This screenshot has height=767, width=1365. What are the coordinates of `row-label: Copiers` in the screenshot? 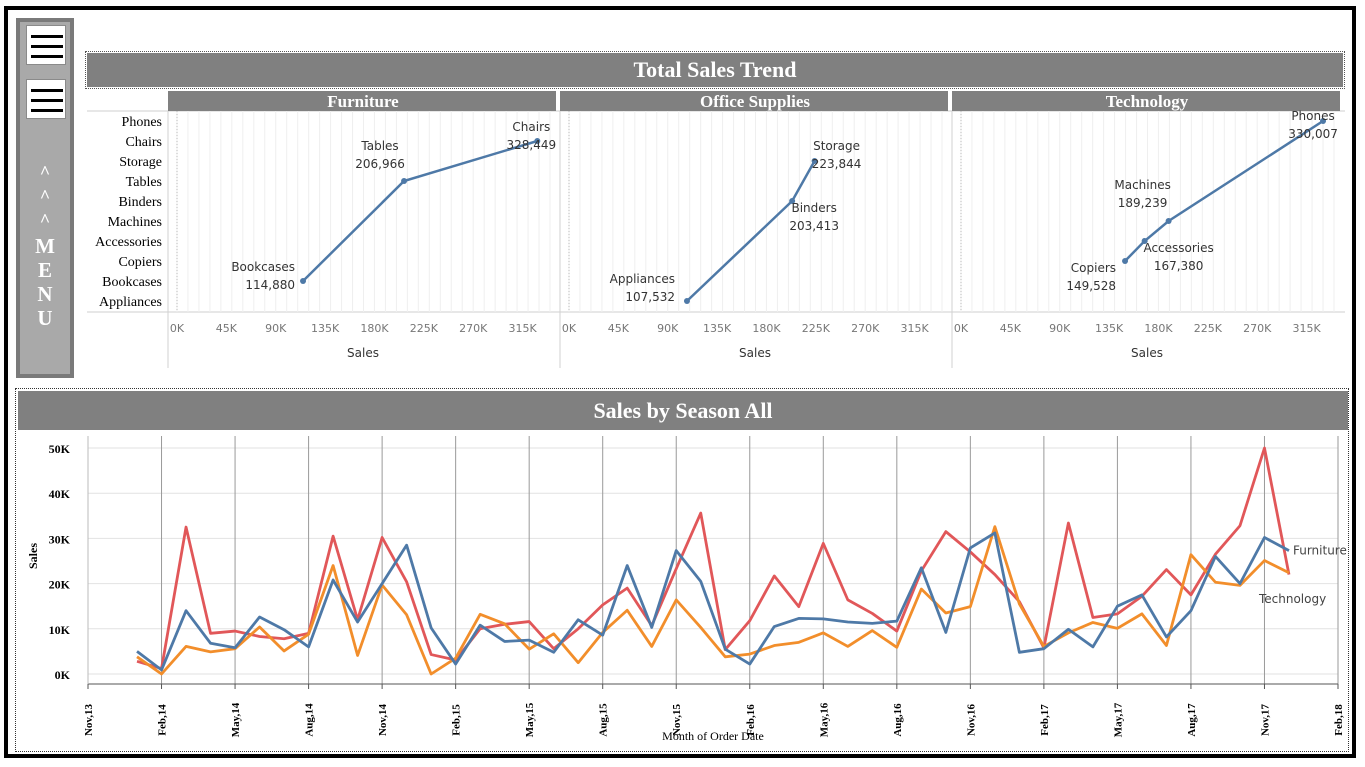 It's located at (140, 262).